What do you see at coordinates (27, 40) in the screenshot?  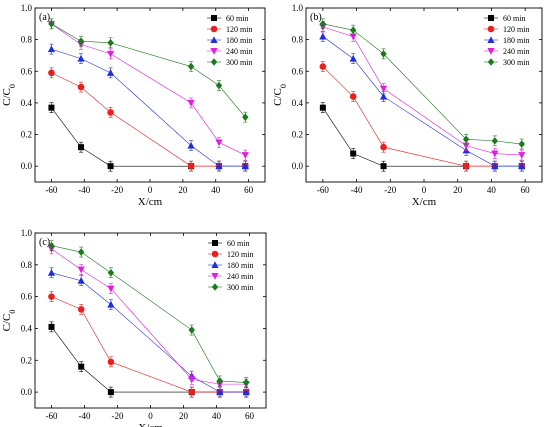 I see `y-tick-label: 0.8` at bounding box center [27, 40].